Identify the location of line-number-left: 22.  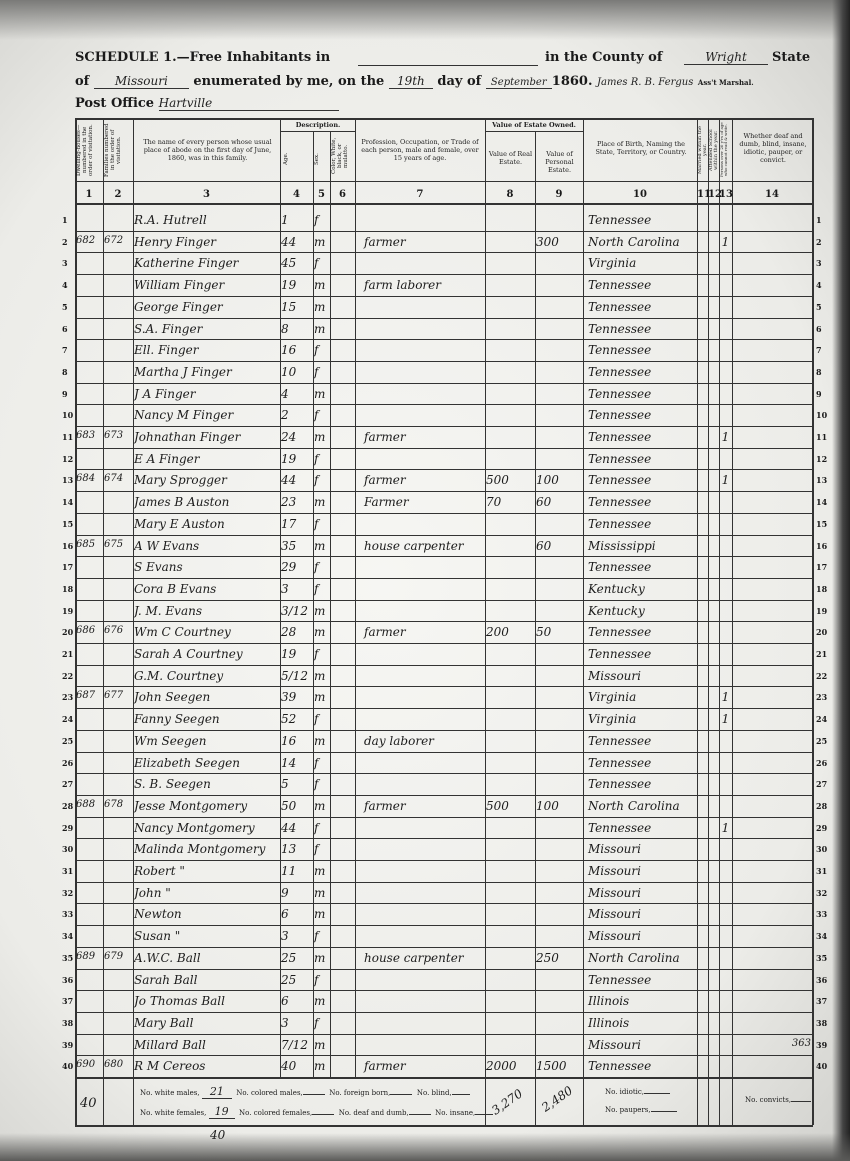
(68, 675).